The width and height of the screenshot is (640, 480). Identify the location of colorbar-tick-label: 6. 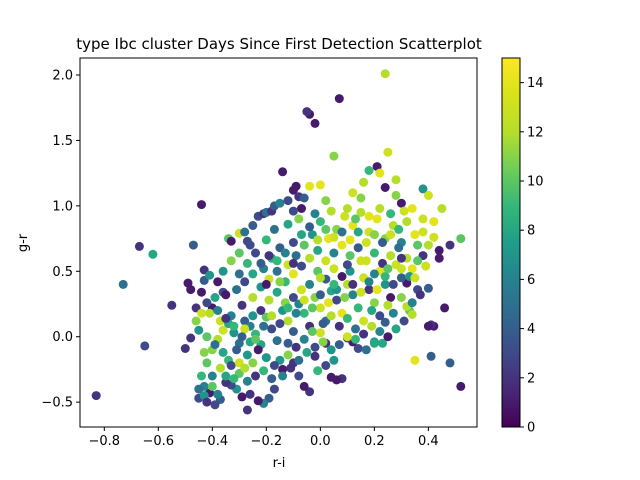
(531, 280).